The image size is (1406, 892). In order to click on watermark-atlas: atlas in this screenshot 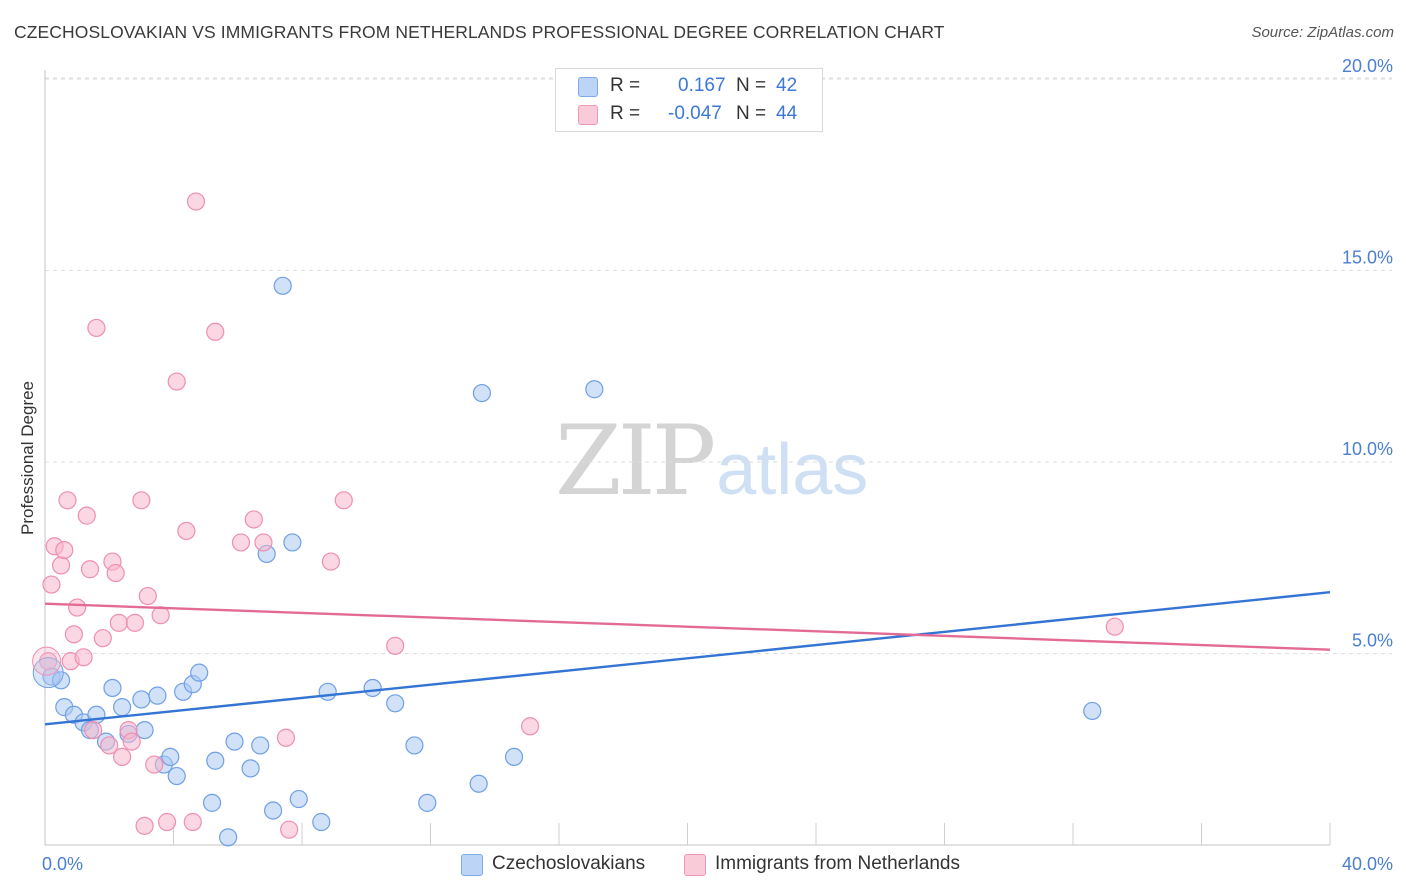, I will do `click(792, 470)`.